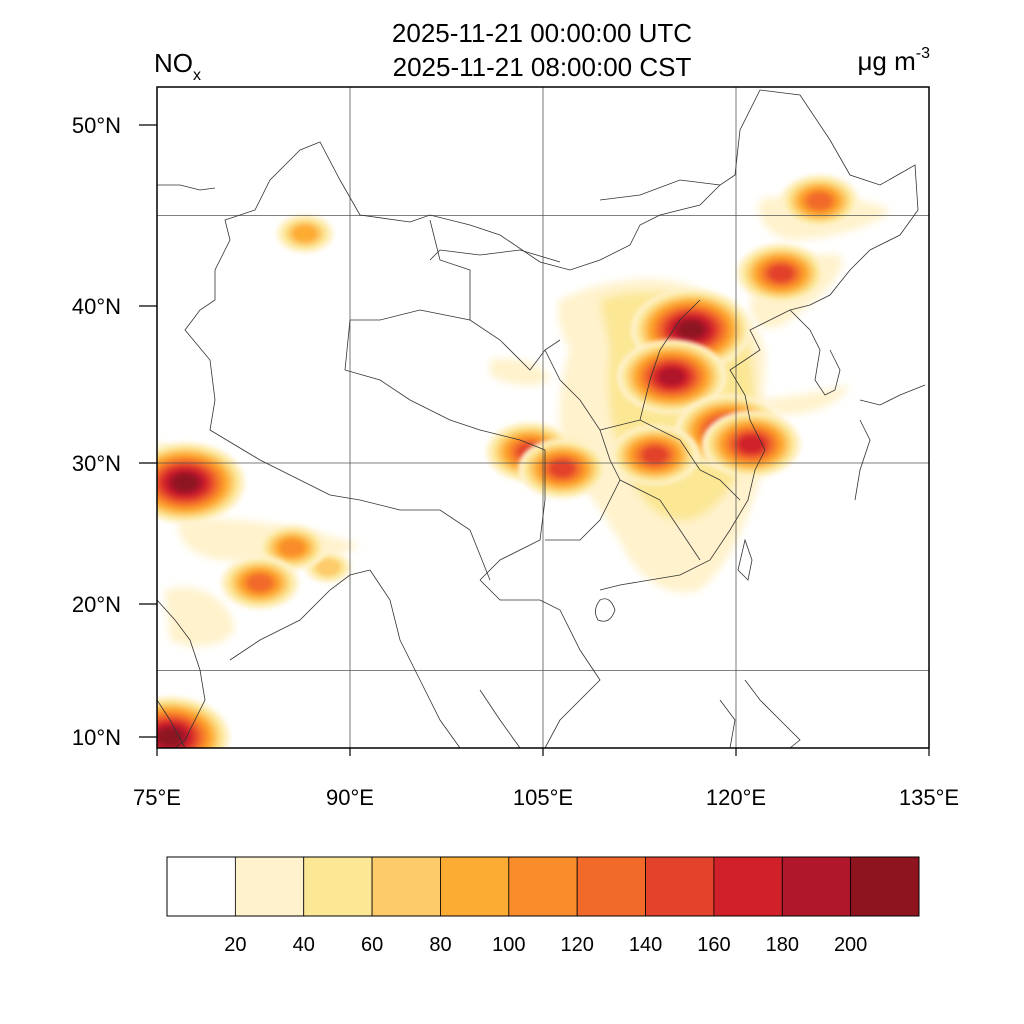  I want to click on variable-label: NOx, so click(177, 66).